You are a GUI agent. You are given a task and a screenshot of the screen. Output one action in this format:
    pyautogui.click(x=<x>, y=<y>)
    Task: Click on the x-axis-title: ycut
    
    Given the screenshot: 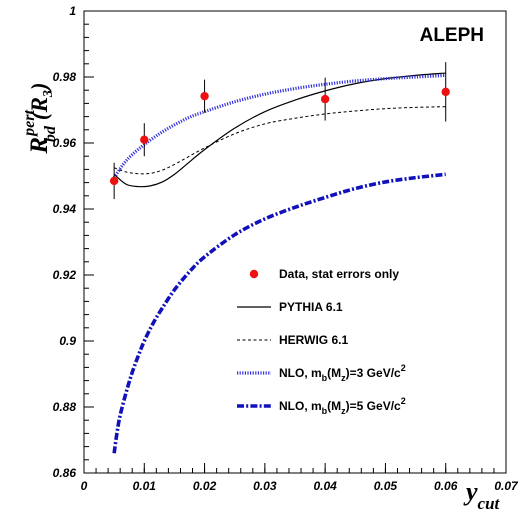 What is the action you would take?
    pyautogui.click(x=482, y=495)
    